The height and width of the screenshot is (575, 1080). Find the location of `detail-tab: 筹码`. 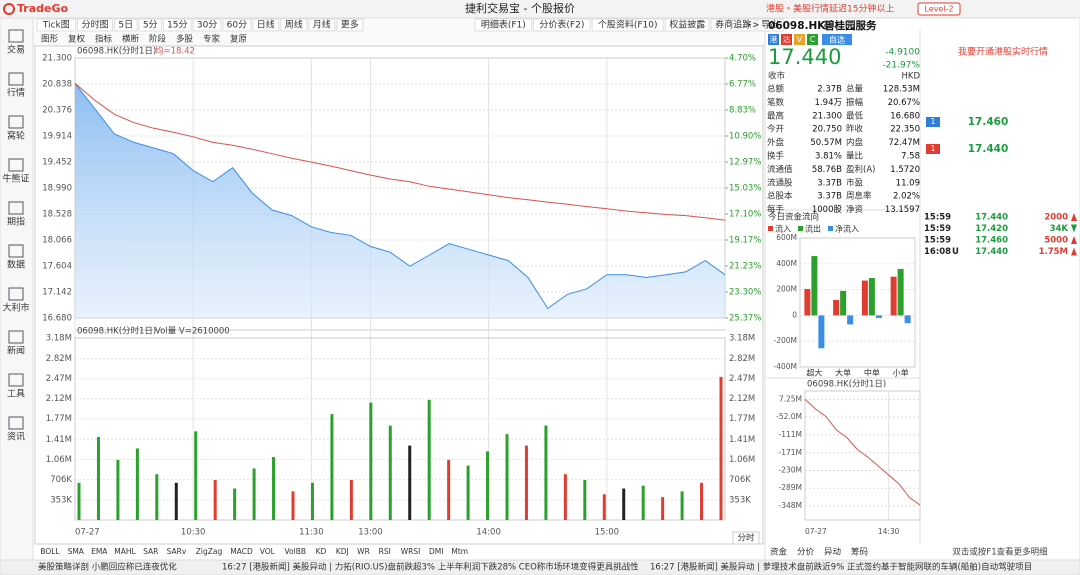

detail-tab: 筹码 is located at coordinates (859, 552).